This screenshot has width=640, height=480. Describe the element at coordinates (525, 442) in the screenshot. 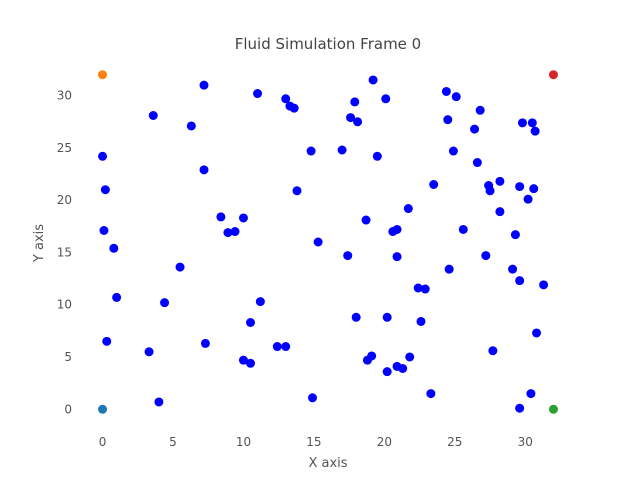

I see `x-tick-label: 30` at that location.